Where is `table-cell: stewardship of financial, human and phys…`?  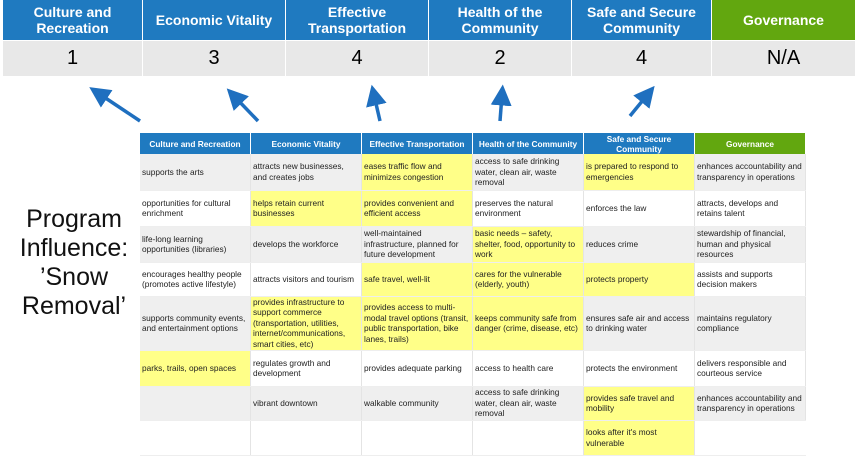
table-cell: stewardship of financial, human and phys… is located at coordinates (750, 244).